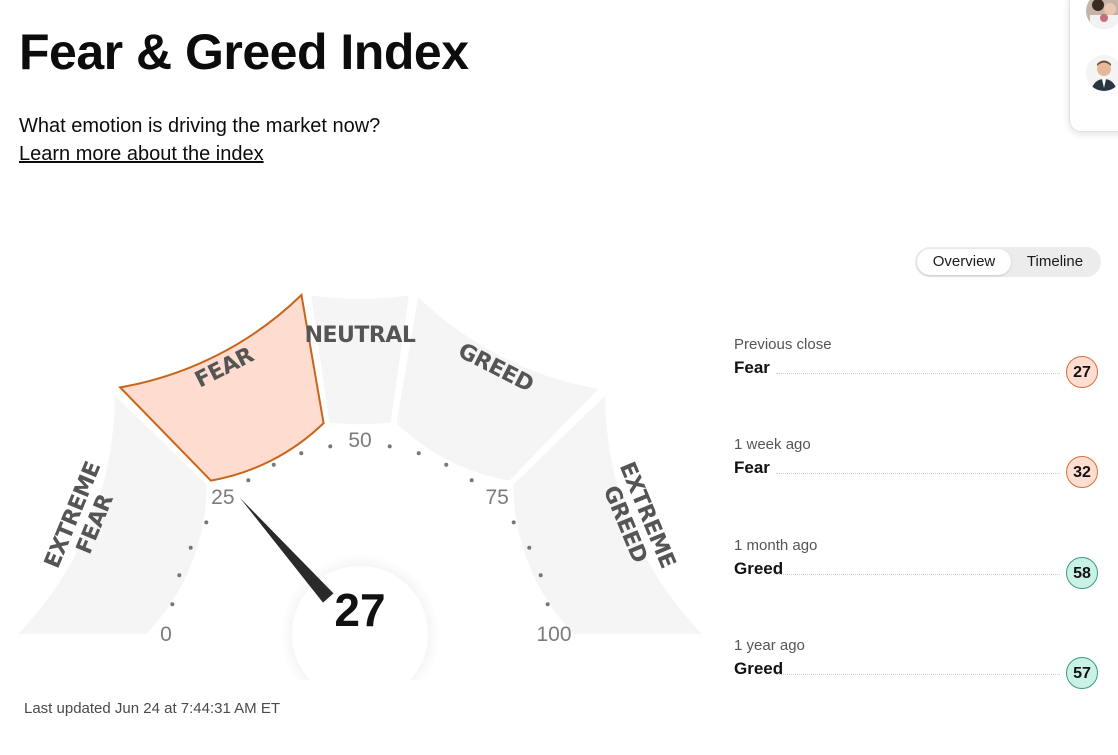 The height and width of the screenshot is (755, 1118). I want to click on gauge-tick-dots, so click(360, 525).